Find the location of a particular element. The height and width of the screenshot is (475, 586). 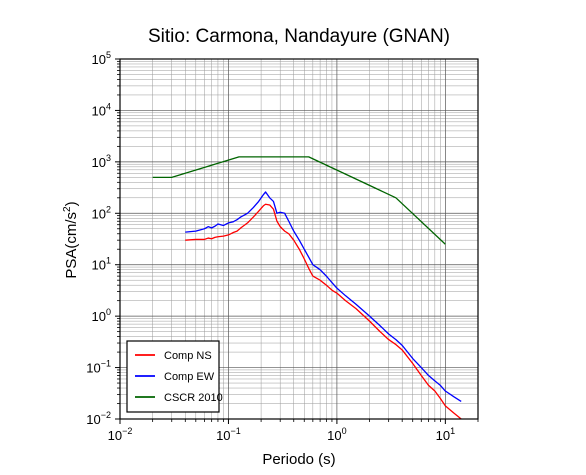

legend-label: CSCR 2010 is located at coordinates (193, 398).